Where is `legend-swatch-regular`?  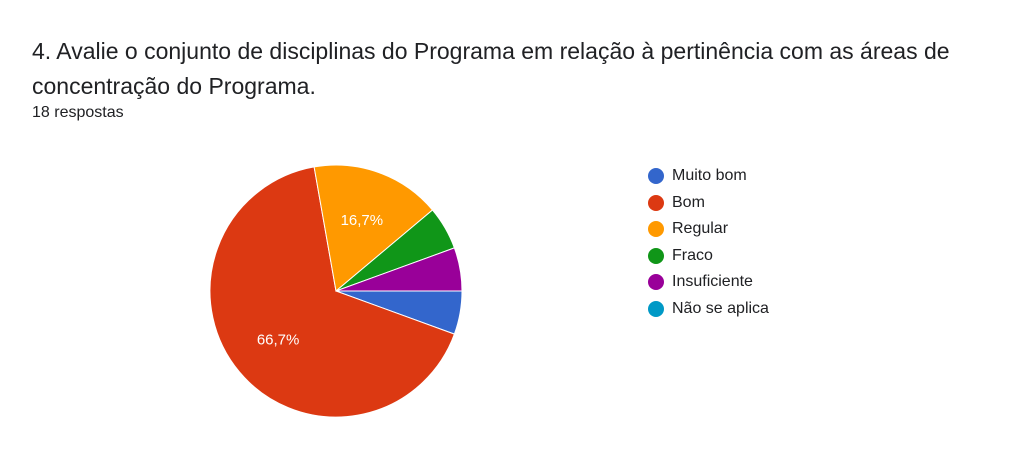 legend-swatch-regular is located at coordinates (656, 229).